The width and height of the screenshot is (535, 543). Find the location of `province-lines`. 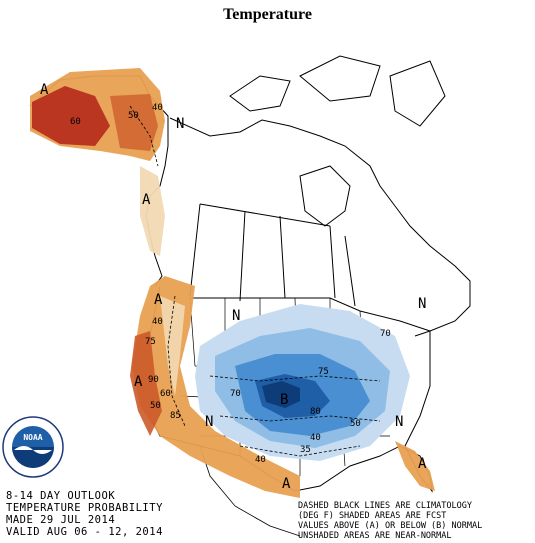

province-lines is located at coordinates (272, 255).